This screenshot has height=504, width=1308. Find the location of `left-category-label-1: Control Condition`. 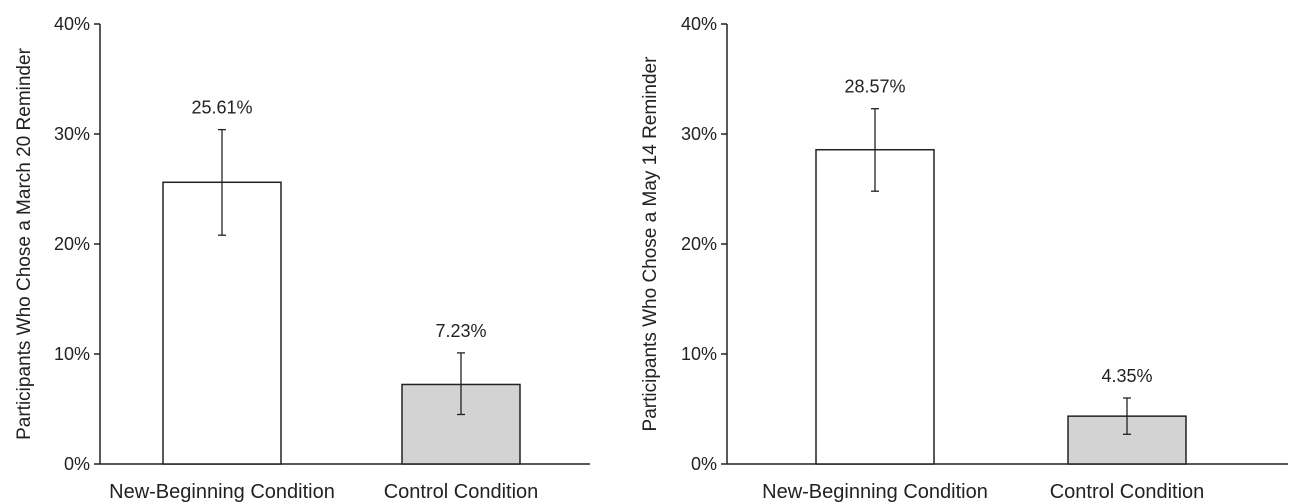

left-category-label-1: Control Condition is located at coordinates (461, 492).